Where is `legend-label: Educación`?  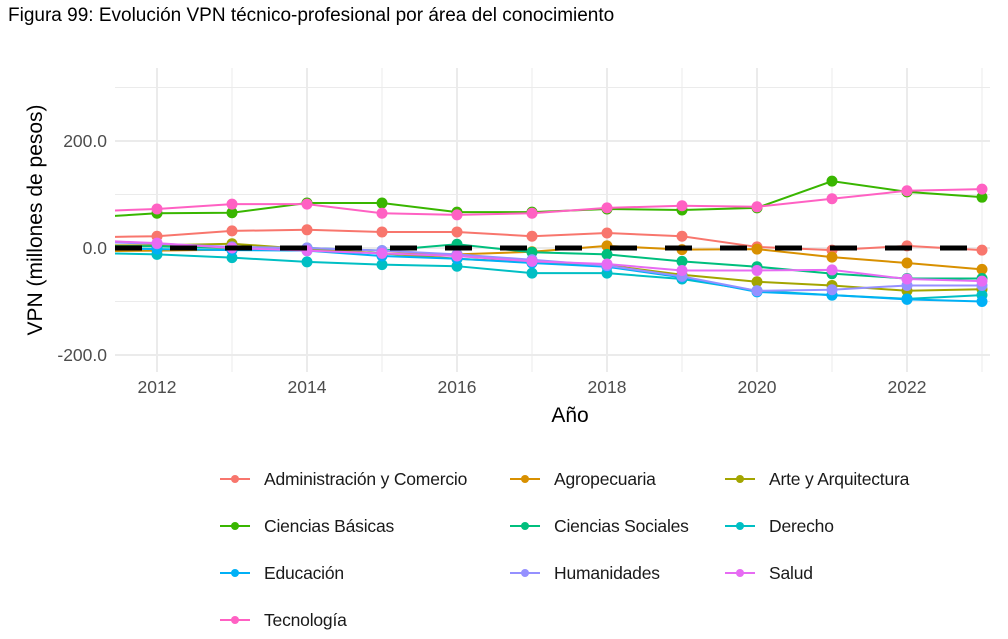
legend-label: Educación is located at coordinates (304, 572).